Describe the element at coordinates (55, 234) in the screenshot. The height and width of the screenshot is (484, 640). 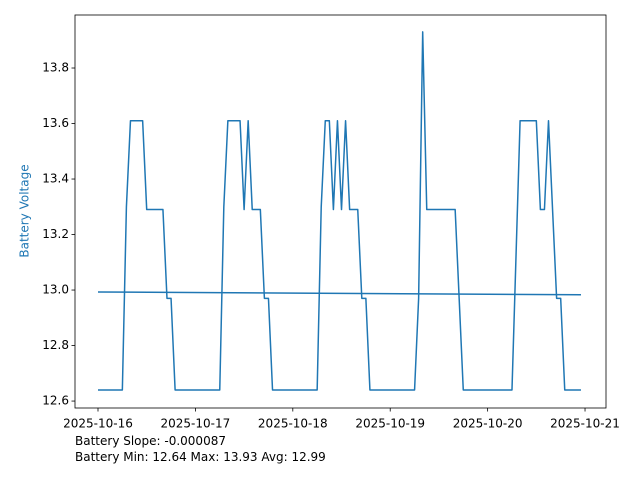
I see `y-tick-label: 13.2` at that location.